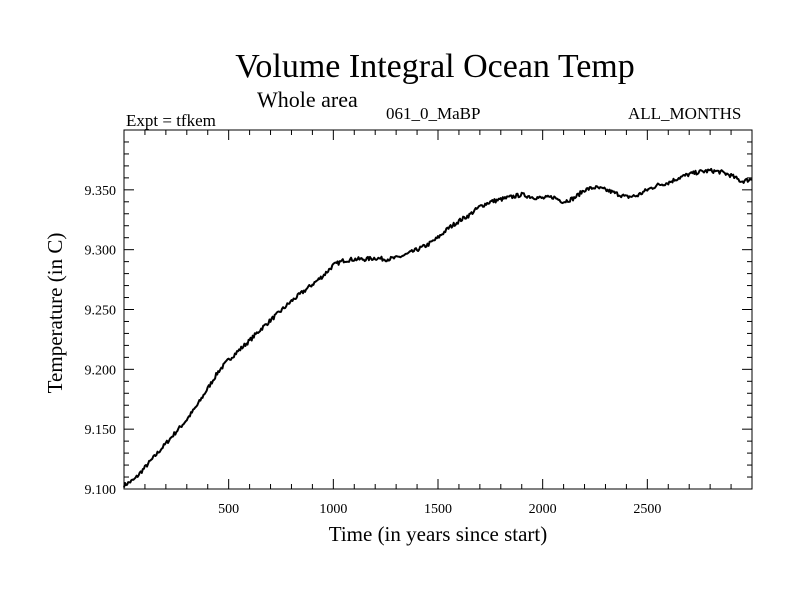  Describe the element at coordinates (101, 311) in the screenshot. I see `y-tick-label: 9.250` at that location.